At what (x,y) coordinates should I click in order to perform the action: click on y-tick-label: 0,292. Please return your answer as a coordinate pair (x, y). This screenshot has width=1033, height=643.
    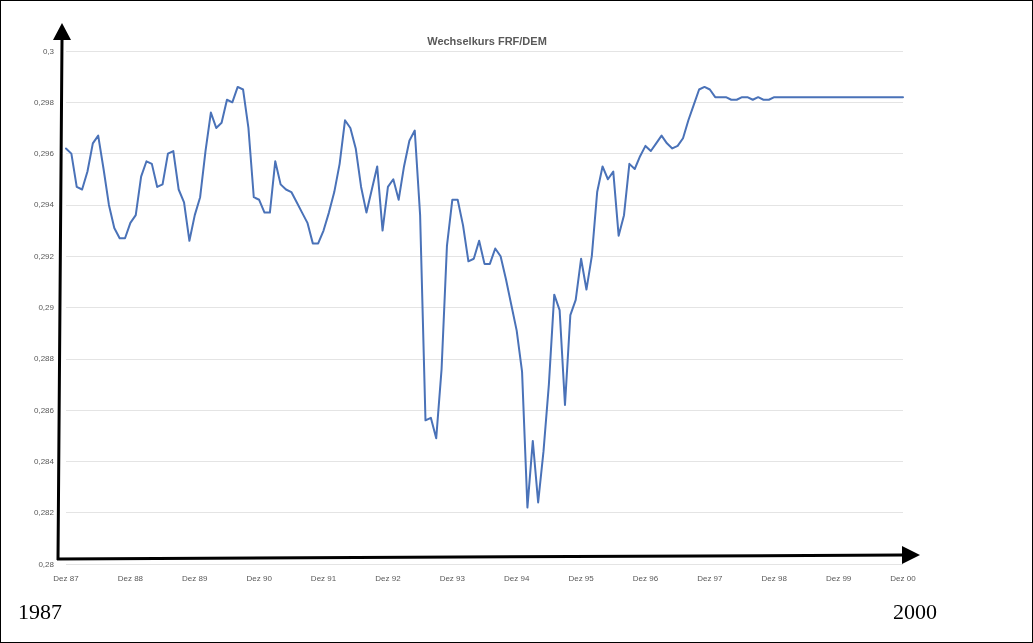
    Looking at the image, I should click on (44, 256).